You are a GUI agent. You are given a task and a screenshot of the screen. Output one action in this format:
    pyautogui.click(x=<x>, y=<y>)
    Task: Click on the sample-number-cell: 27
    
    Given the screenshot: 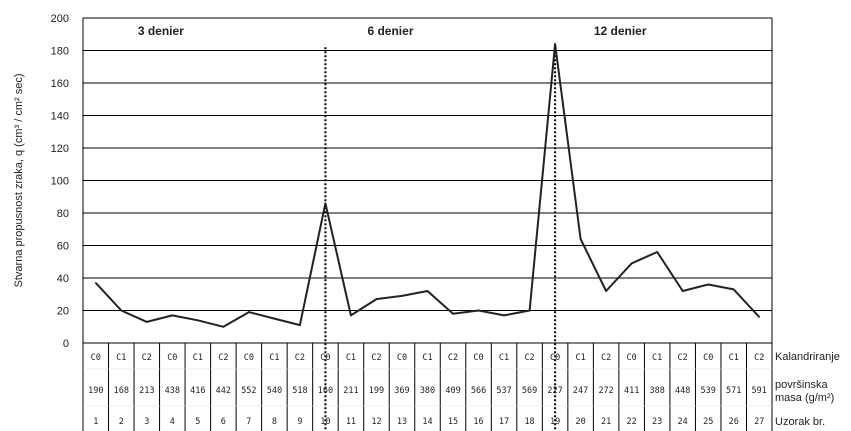 What is the action you would take?
    pyautogui.click(x=759, y=422)
    